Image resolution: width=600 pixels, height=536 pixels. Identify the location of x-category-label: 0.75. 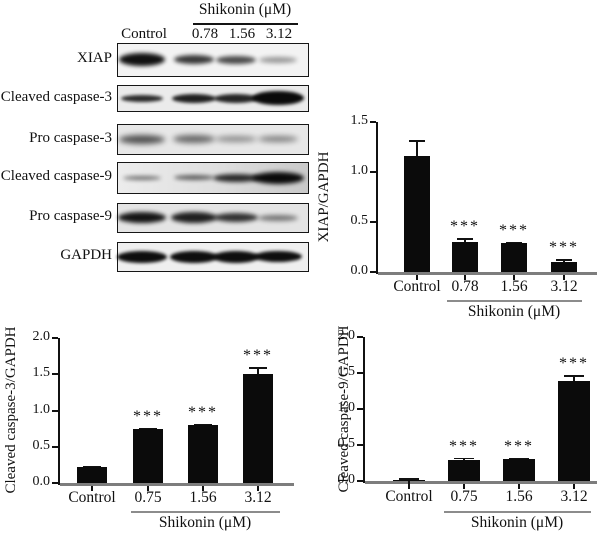
(148, 497).